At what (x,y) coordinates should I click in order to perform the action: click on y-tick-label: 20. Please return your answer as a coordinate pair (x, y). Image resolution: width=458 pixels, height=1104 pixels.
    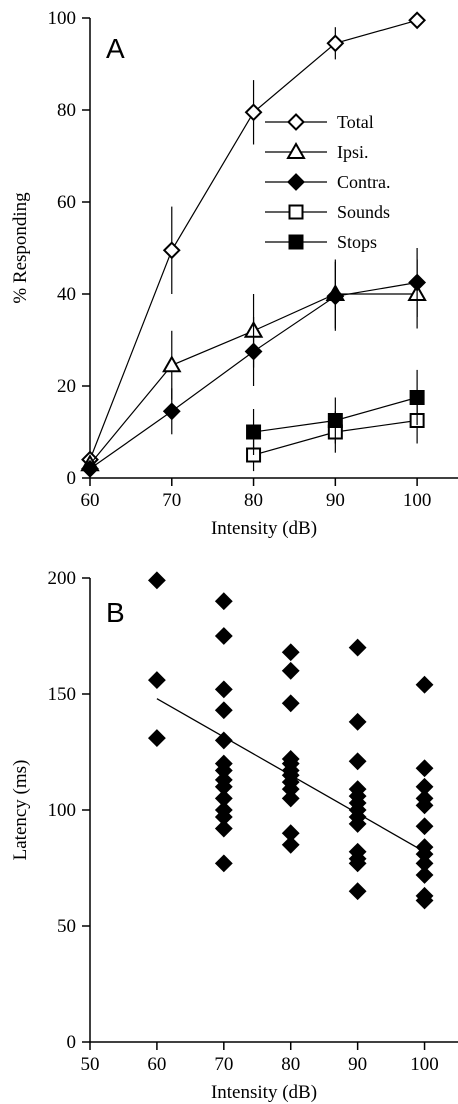
    Looking at the image, I should click on (66, 386).